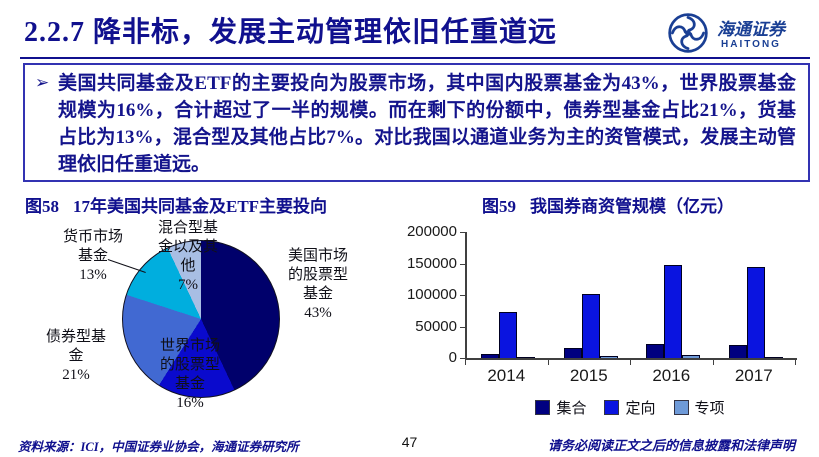 The height and width of the screenshot is (457, 819). I want to click on x-tick-label-2014: 2014, so click(506, 375).